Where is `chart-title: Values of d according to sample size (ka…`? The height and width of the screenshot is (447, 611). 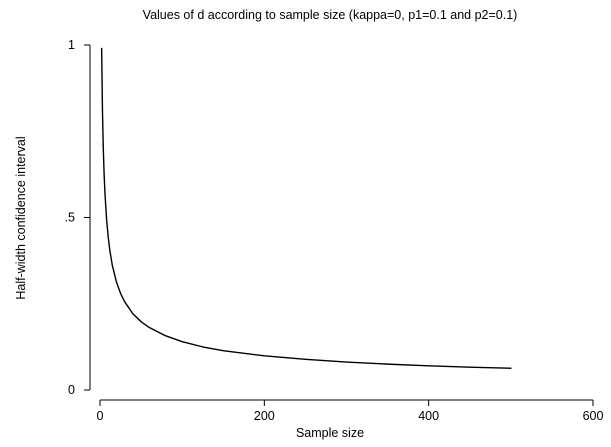 chart-title: Values of d according to sample size (ka… is located at coordinates (330, 15).